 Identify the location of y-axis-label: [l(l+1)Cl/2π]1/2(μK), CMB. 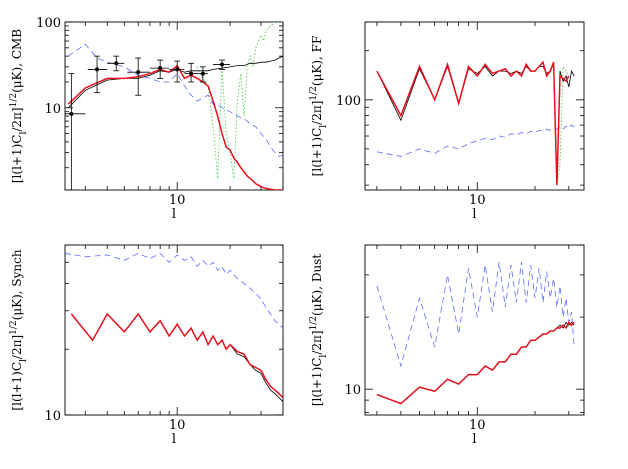
(19, 106).